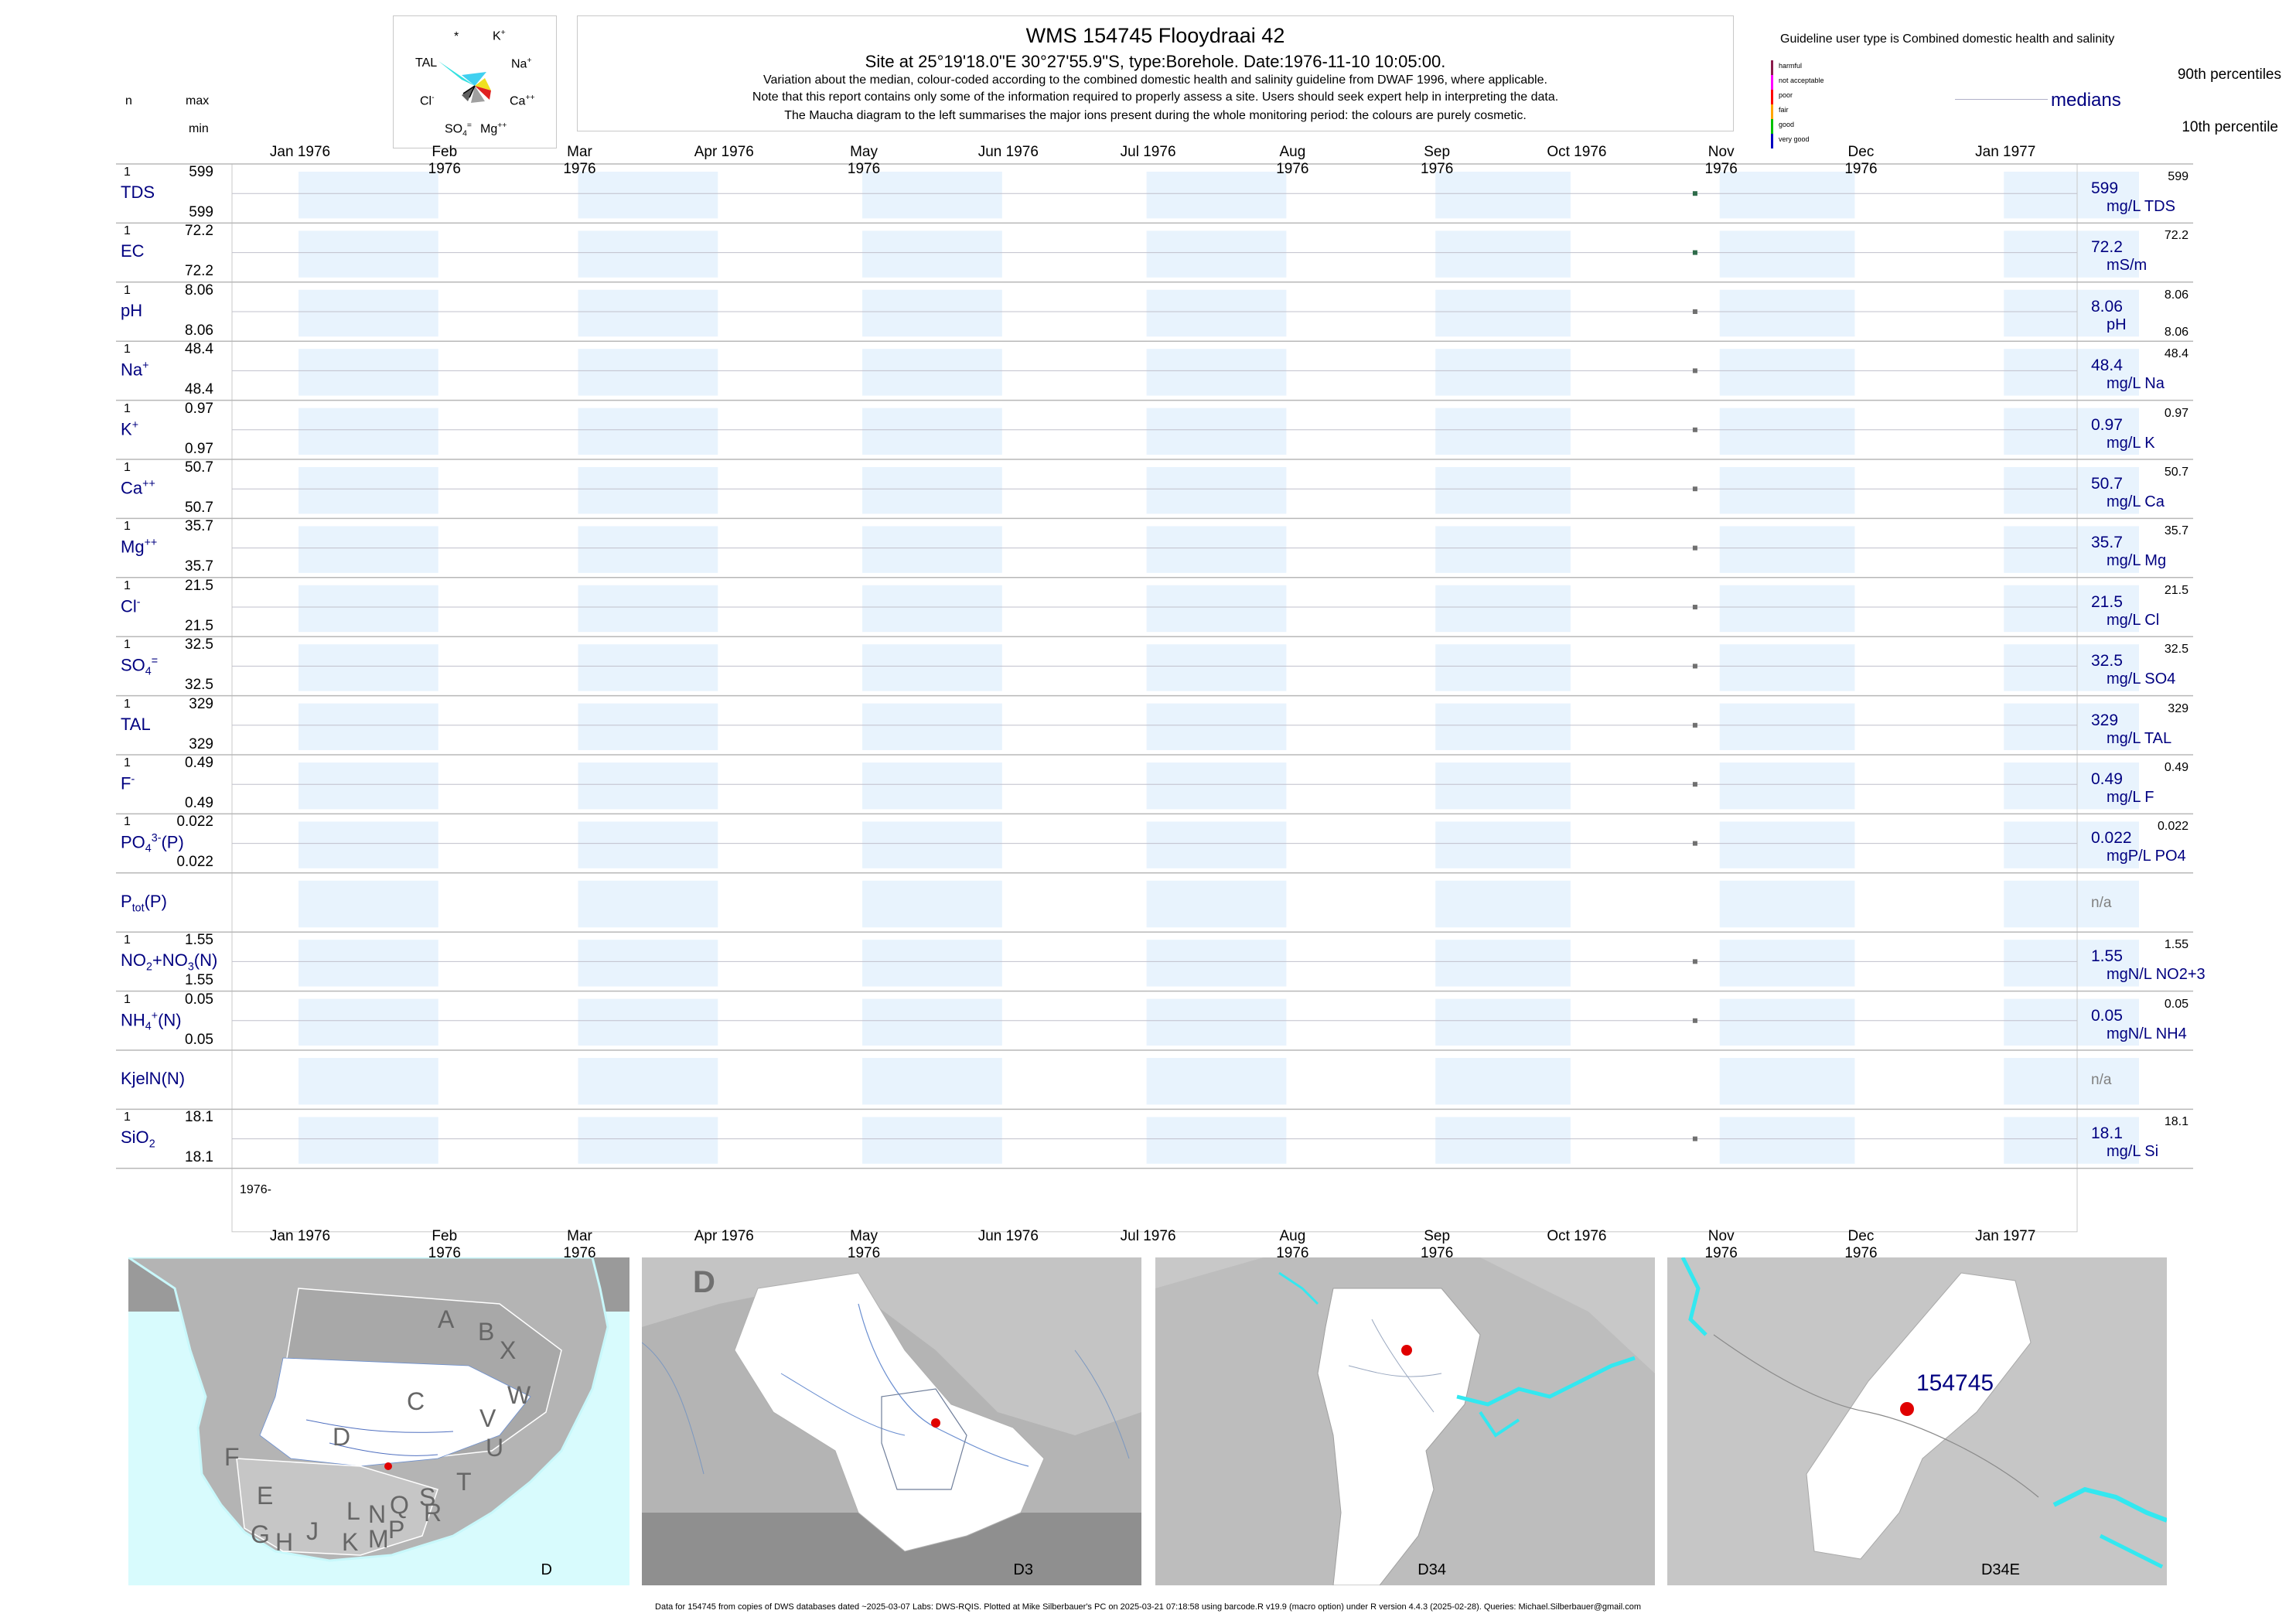  I want to click on parameter-label: EC, so click(133, 251).